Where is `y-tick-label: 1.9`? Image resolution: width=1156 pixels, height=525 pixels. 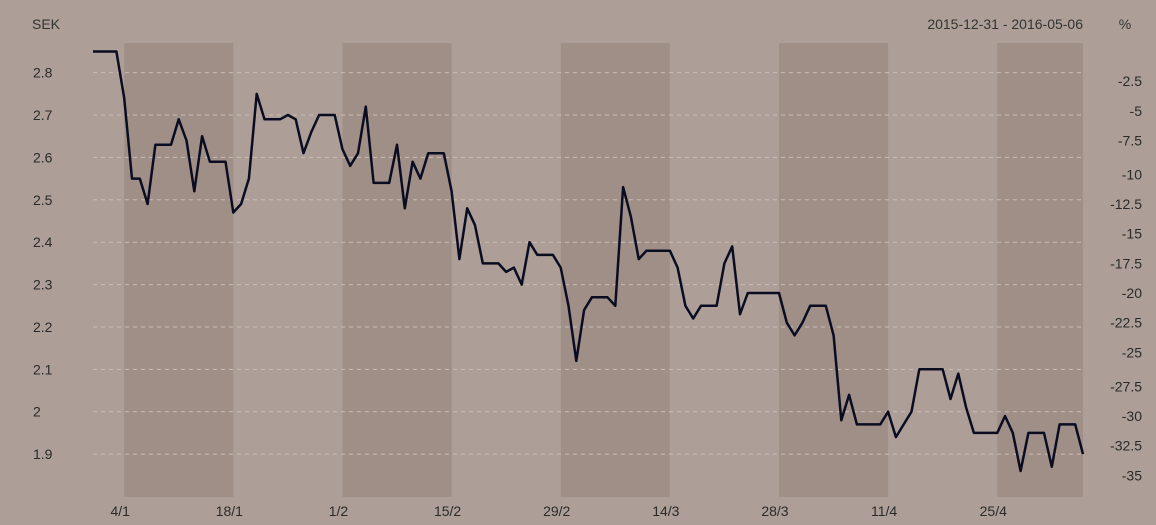
y-tick-label: 1.9 is located at coordinates (43, 454).